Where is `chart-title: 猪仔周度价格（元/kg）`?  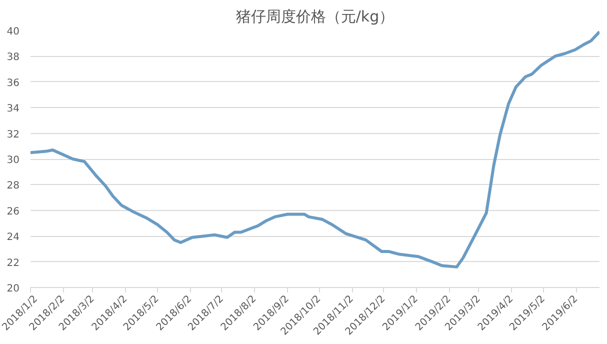
chart-title: 猪仔周度价格（元/kg） is located at coordinates (315, 17).